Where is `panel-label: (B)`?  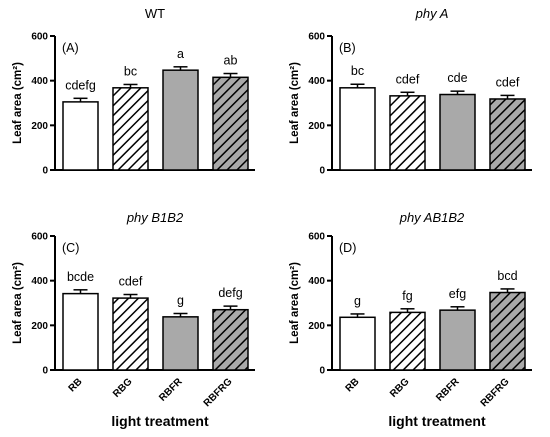 panel-label: (B) is located at coordinates (347, 48).